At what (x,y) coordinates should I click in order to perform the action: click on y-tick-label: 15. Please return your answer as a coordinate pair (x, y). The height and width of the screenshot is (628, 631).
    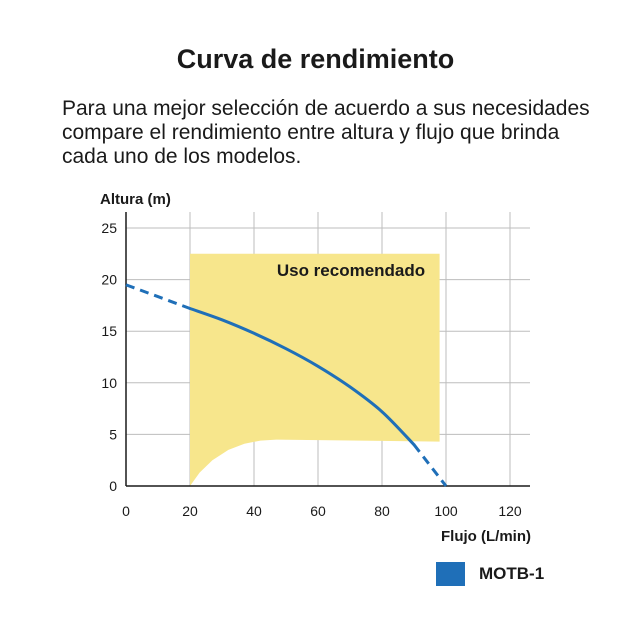
    Looking at the image, I should click on (109, 331).